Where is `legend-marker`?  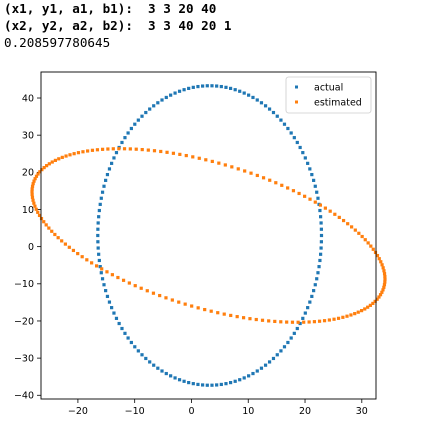
legend-marker is located at coordinates (296, 87).